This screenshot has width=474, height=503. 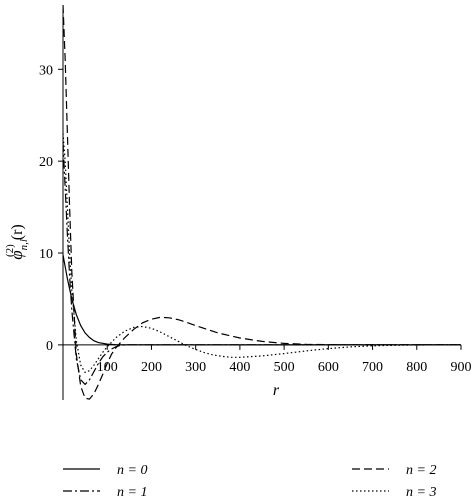 I want to click on y-axis-label-sup: (2), so click(x=10, y=250).